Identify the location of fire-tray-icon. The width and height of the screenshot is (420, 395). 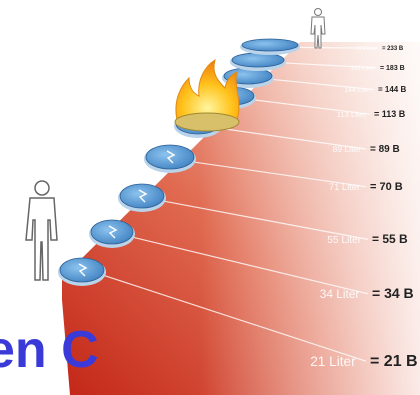
(207, 122).